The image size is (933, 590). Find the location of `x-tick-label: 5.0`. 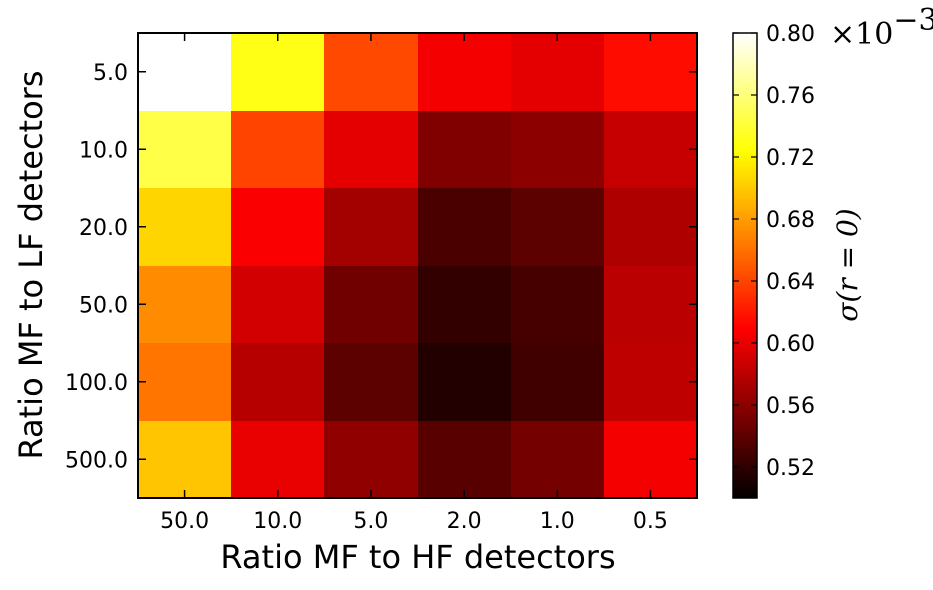

x-tick-label: 5.0 is located at coordinates (370, 521).